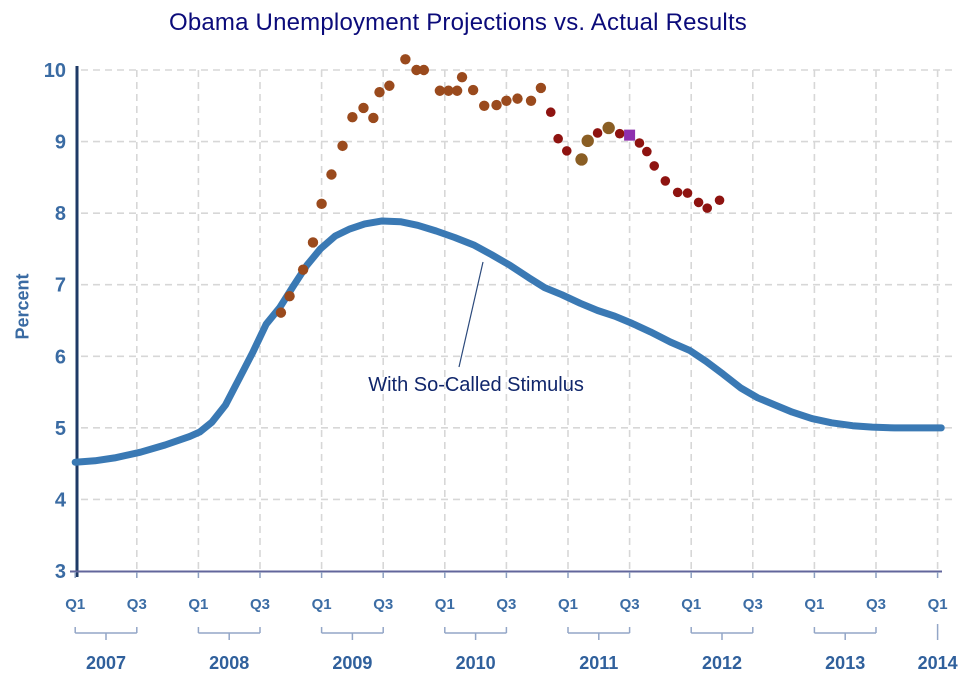 The image size is (960, 688). I want to click on year-label: 2010, so click(476, 663).